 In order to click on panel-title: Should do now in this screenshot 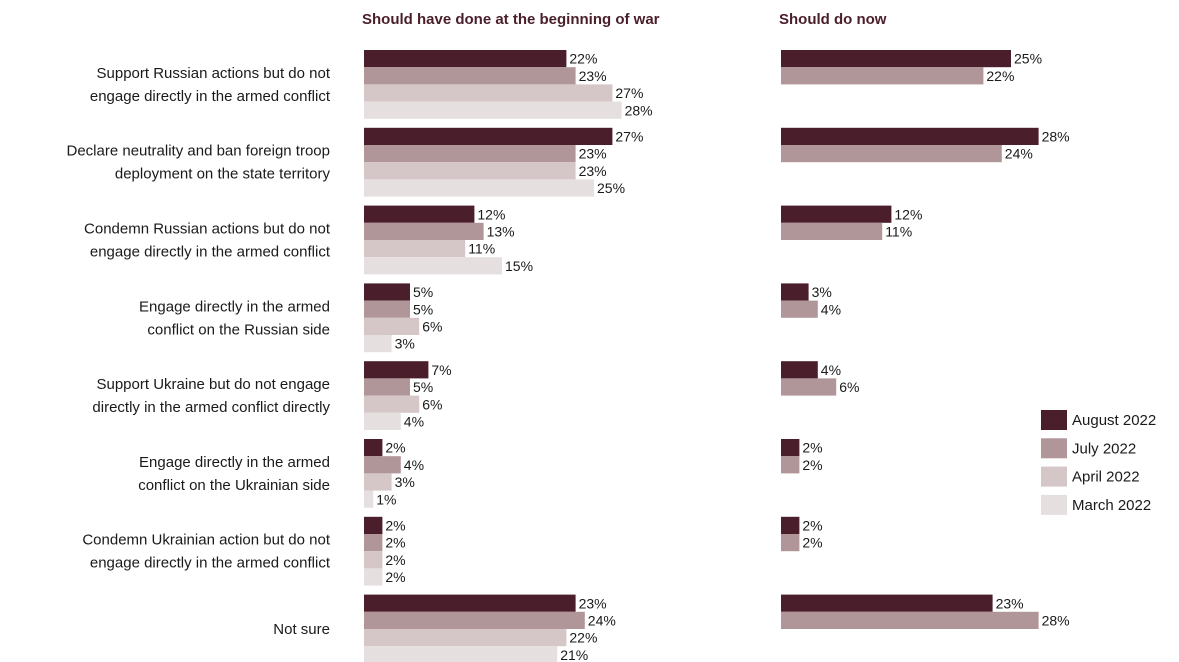, I will do `click(833, 19)`.